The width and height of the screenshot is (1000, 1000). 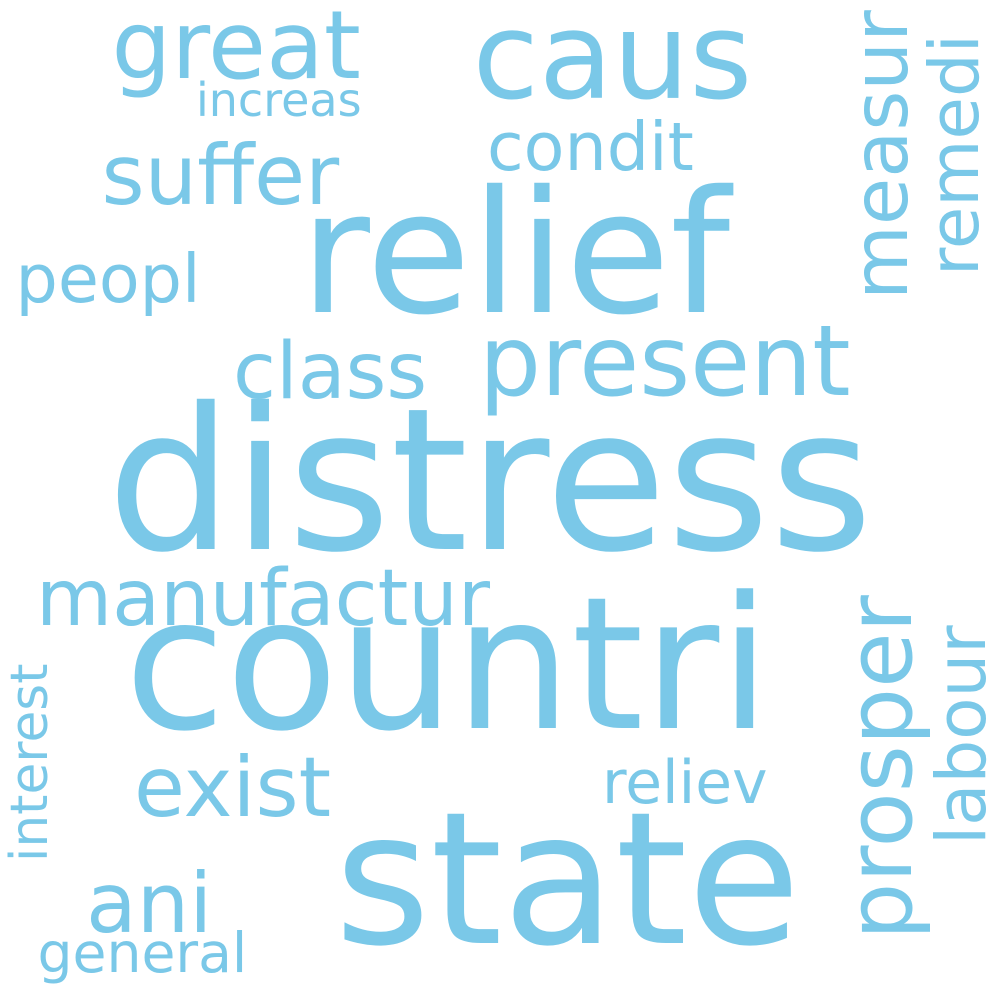 I want to click on word-reliev: reliev, so click(x=685, y=783).